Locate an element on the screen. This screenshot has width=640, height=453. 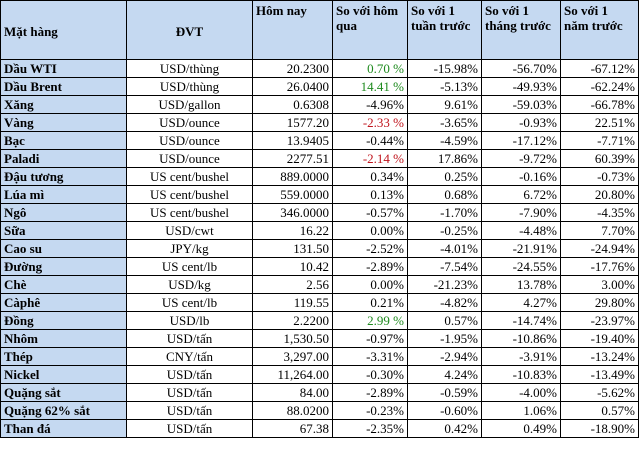
commodity-name: Đường is located at coordinates (63, 266).